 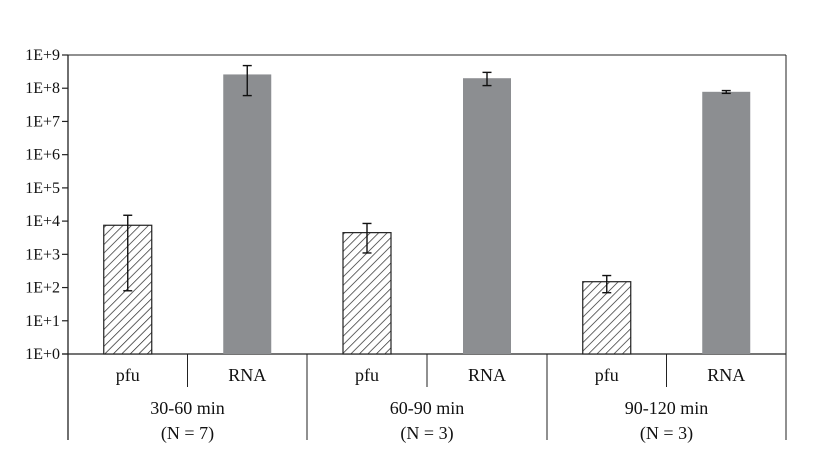 What do you see at coordinates (42, 354) in the screenshot?
I see `y-tick-label: 1E+0` at bounding box center [42, 354].